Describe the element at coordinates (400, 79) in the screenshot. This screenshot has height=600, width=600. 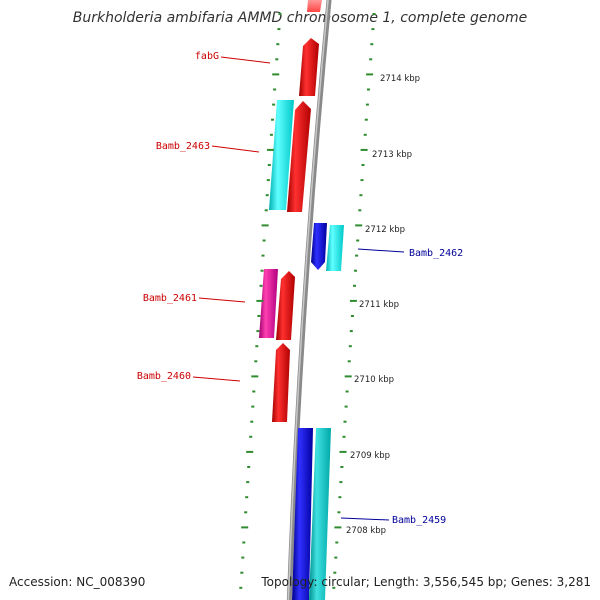
I see `kbp-label-2714: 2714 kbp` at that location.